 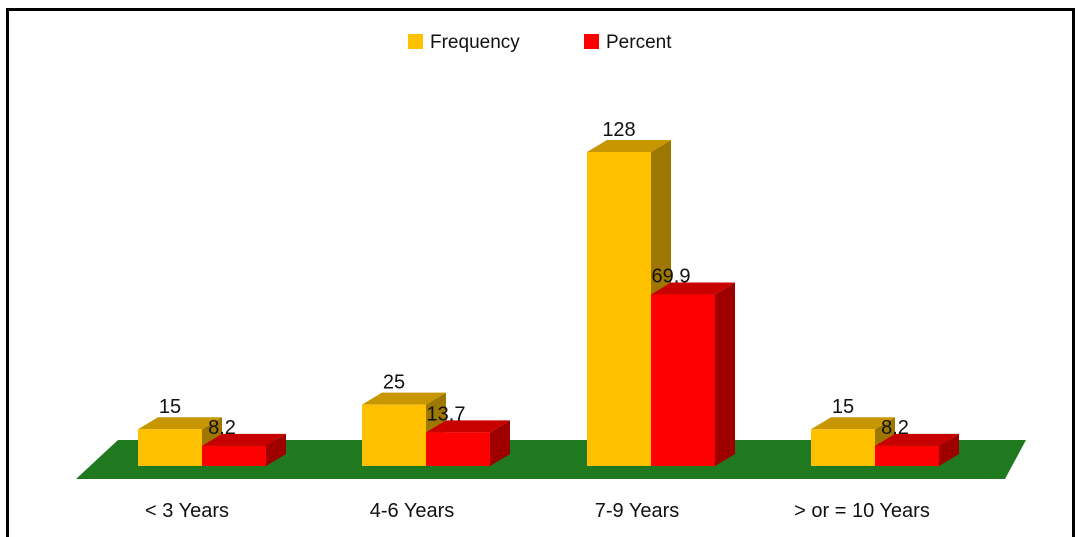 What do you see at coordinates (639, 42) in the screenshot?
I see `legend-label-percent: Percent` at bounding box center [639, 42].